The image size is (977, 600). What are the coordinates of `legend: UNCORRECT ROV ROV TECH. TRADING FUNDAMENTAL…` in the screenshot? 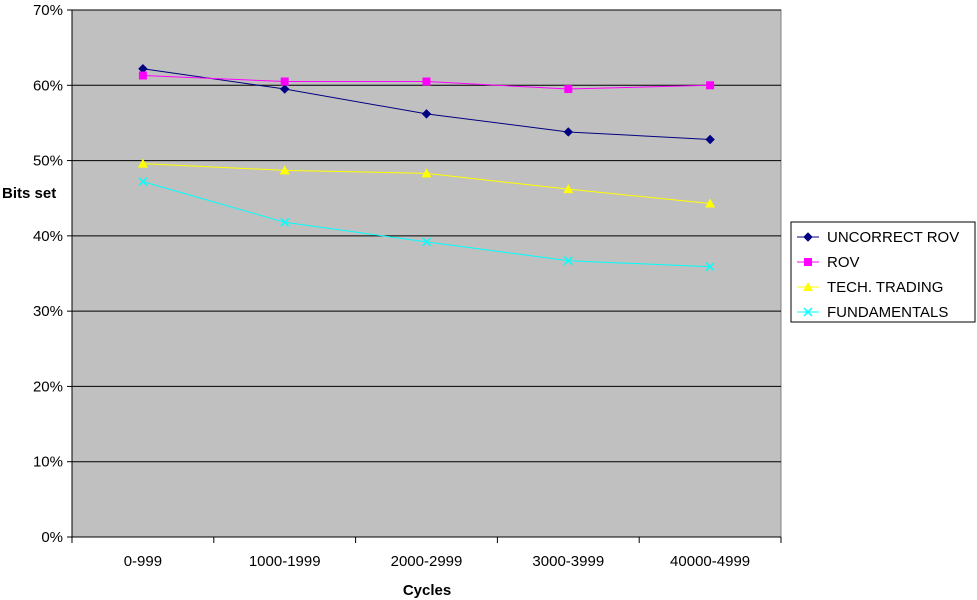 It's located at (883, 272).